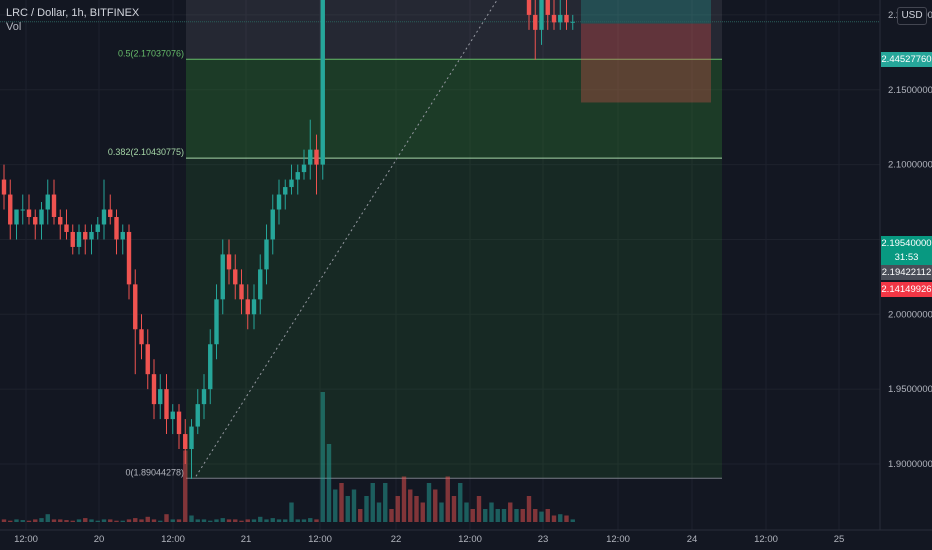 This screenshot has height=550, width=932. What do you see at coordinates (906, 243) in the screenshot?
I see `last-price-tag: 2.19540000` at bounding box center [906, 243].